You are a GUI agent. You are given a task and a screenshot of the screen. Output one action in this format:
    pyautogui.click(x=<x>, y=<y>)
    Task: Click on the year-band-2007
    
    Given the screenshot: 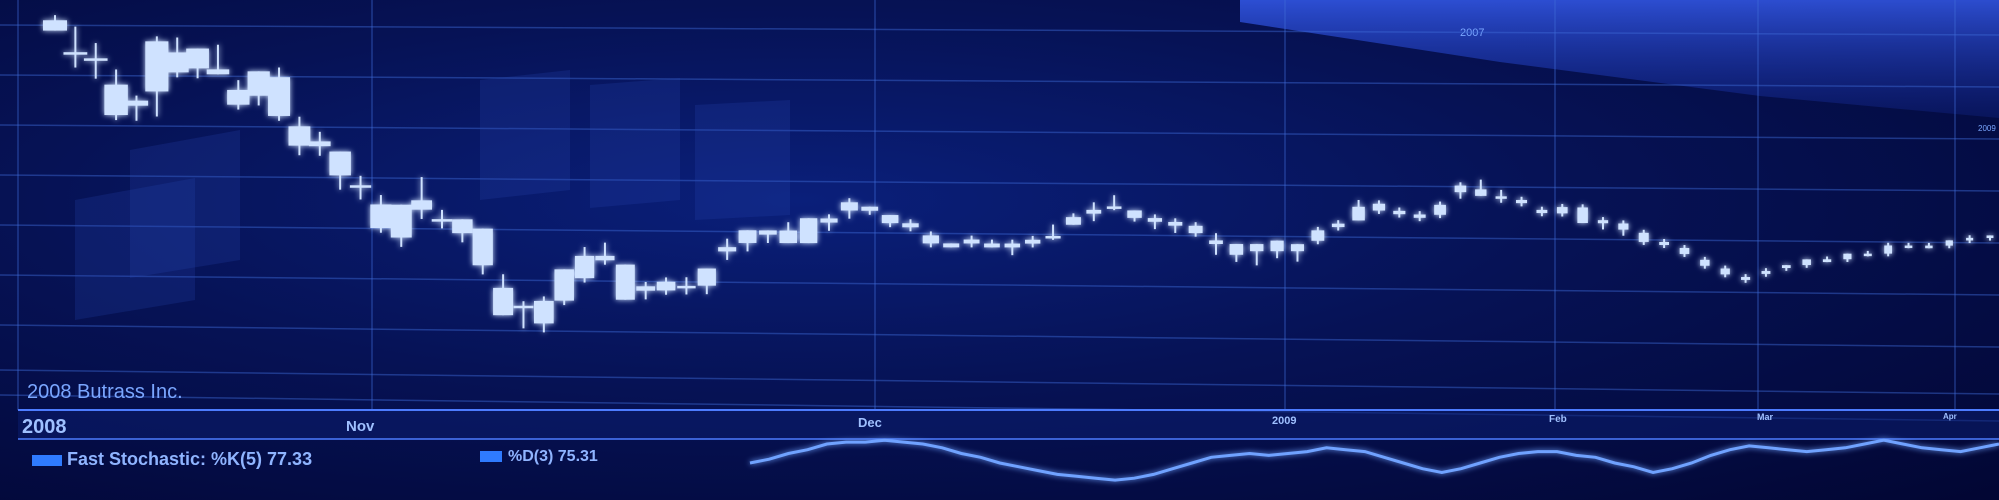 What is the action you would take?
    pyautogui.click(x=1619, y=59)
    